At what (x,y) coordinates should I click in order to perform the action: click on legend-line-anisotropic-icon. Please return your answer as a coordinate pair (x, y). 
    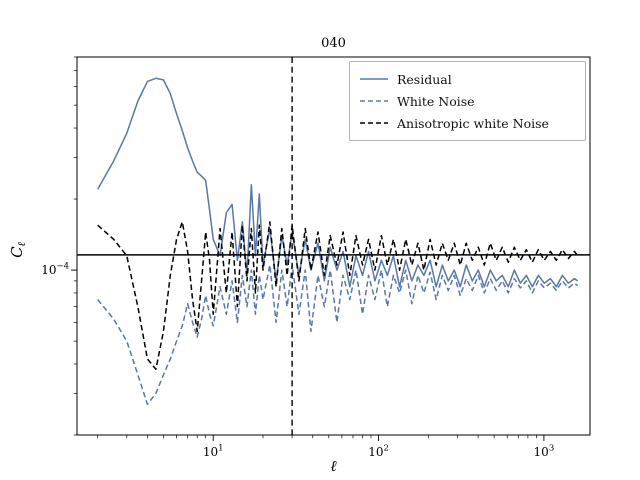
    Looking at the image, I should click on (374, 123).